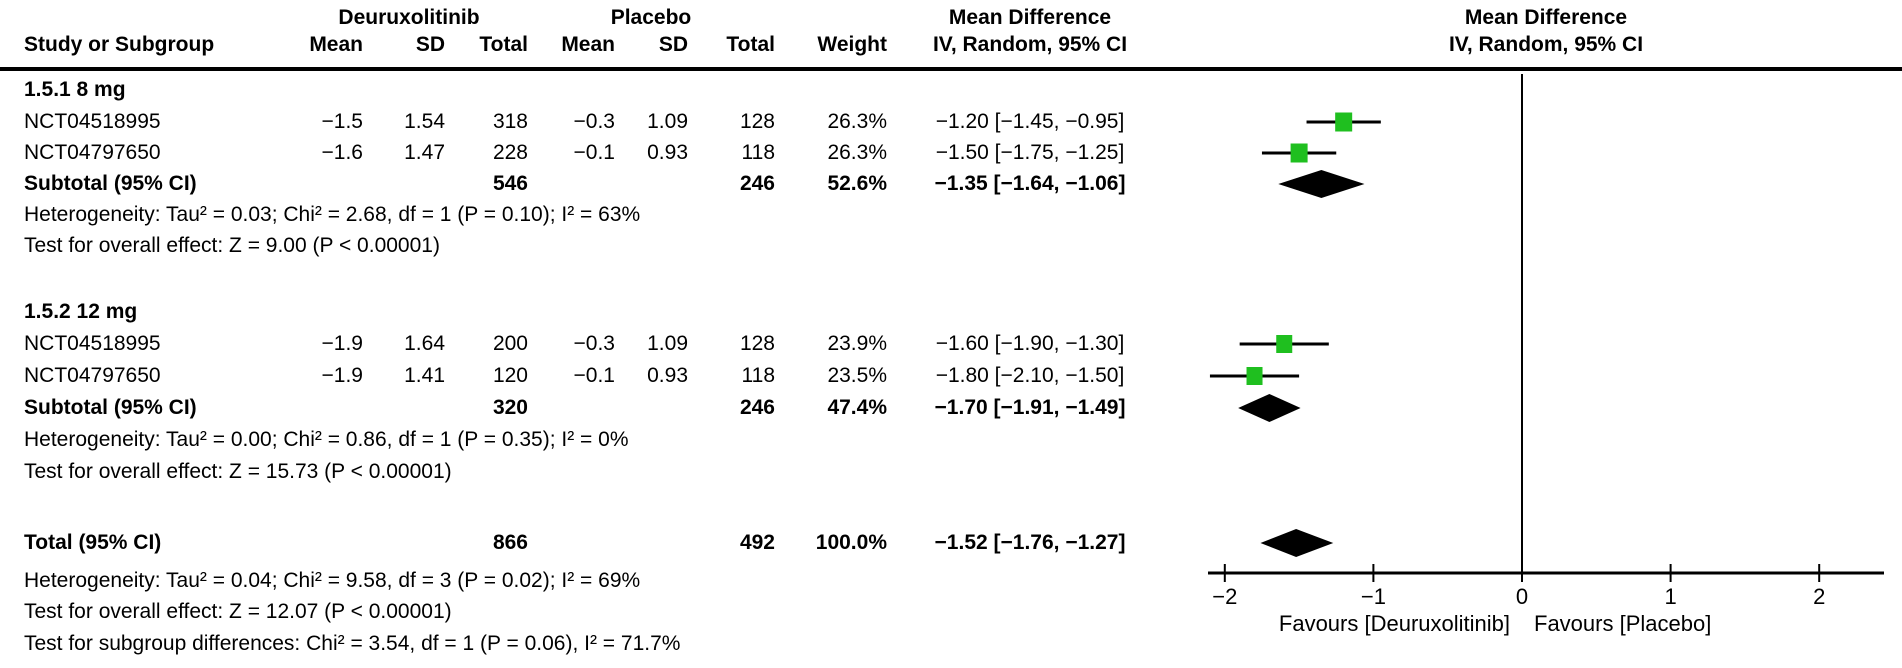 Image resolution: width=1902 pixels, height=668 pixels. I want to click on ci-text-value: −1.50 [−1.75, −1.25], so click(1030, 152).